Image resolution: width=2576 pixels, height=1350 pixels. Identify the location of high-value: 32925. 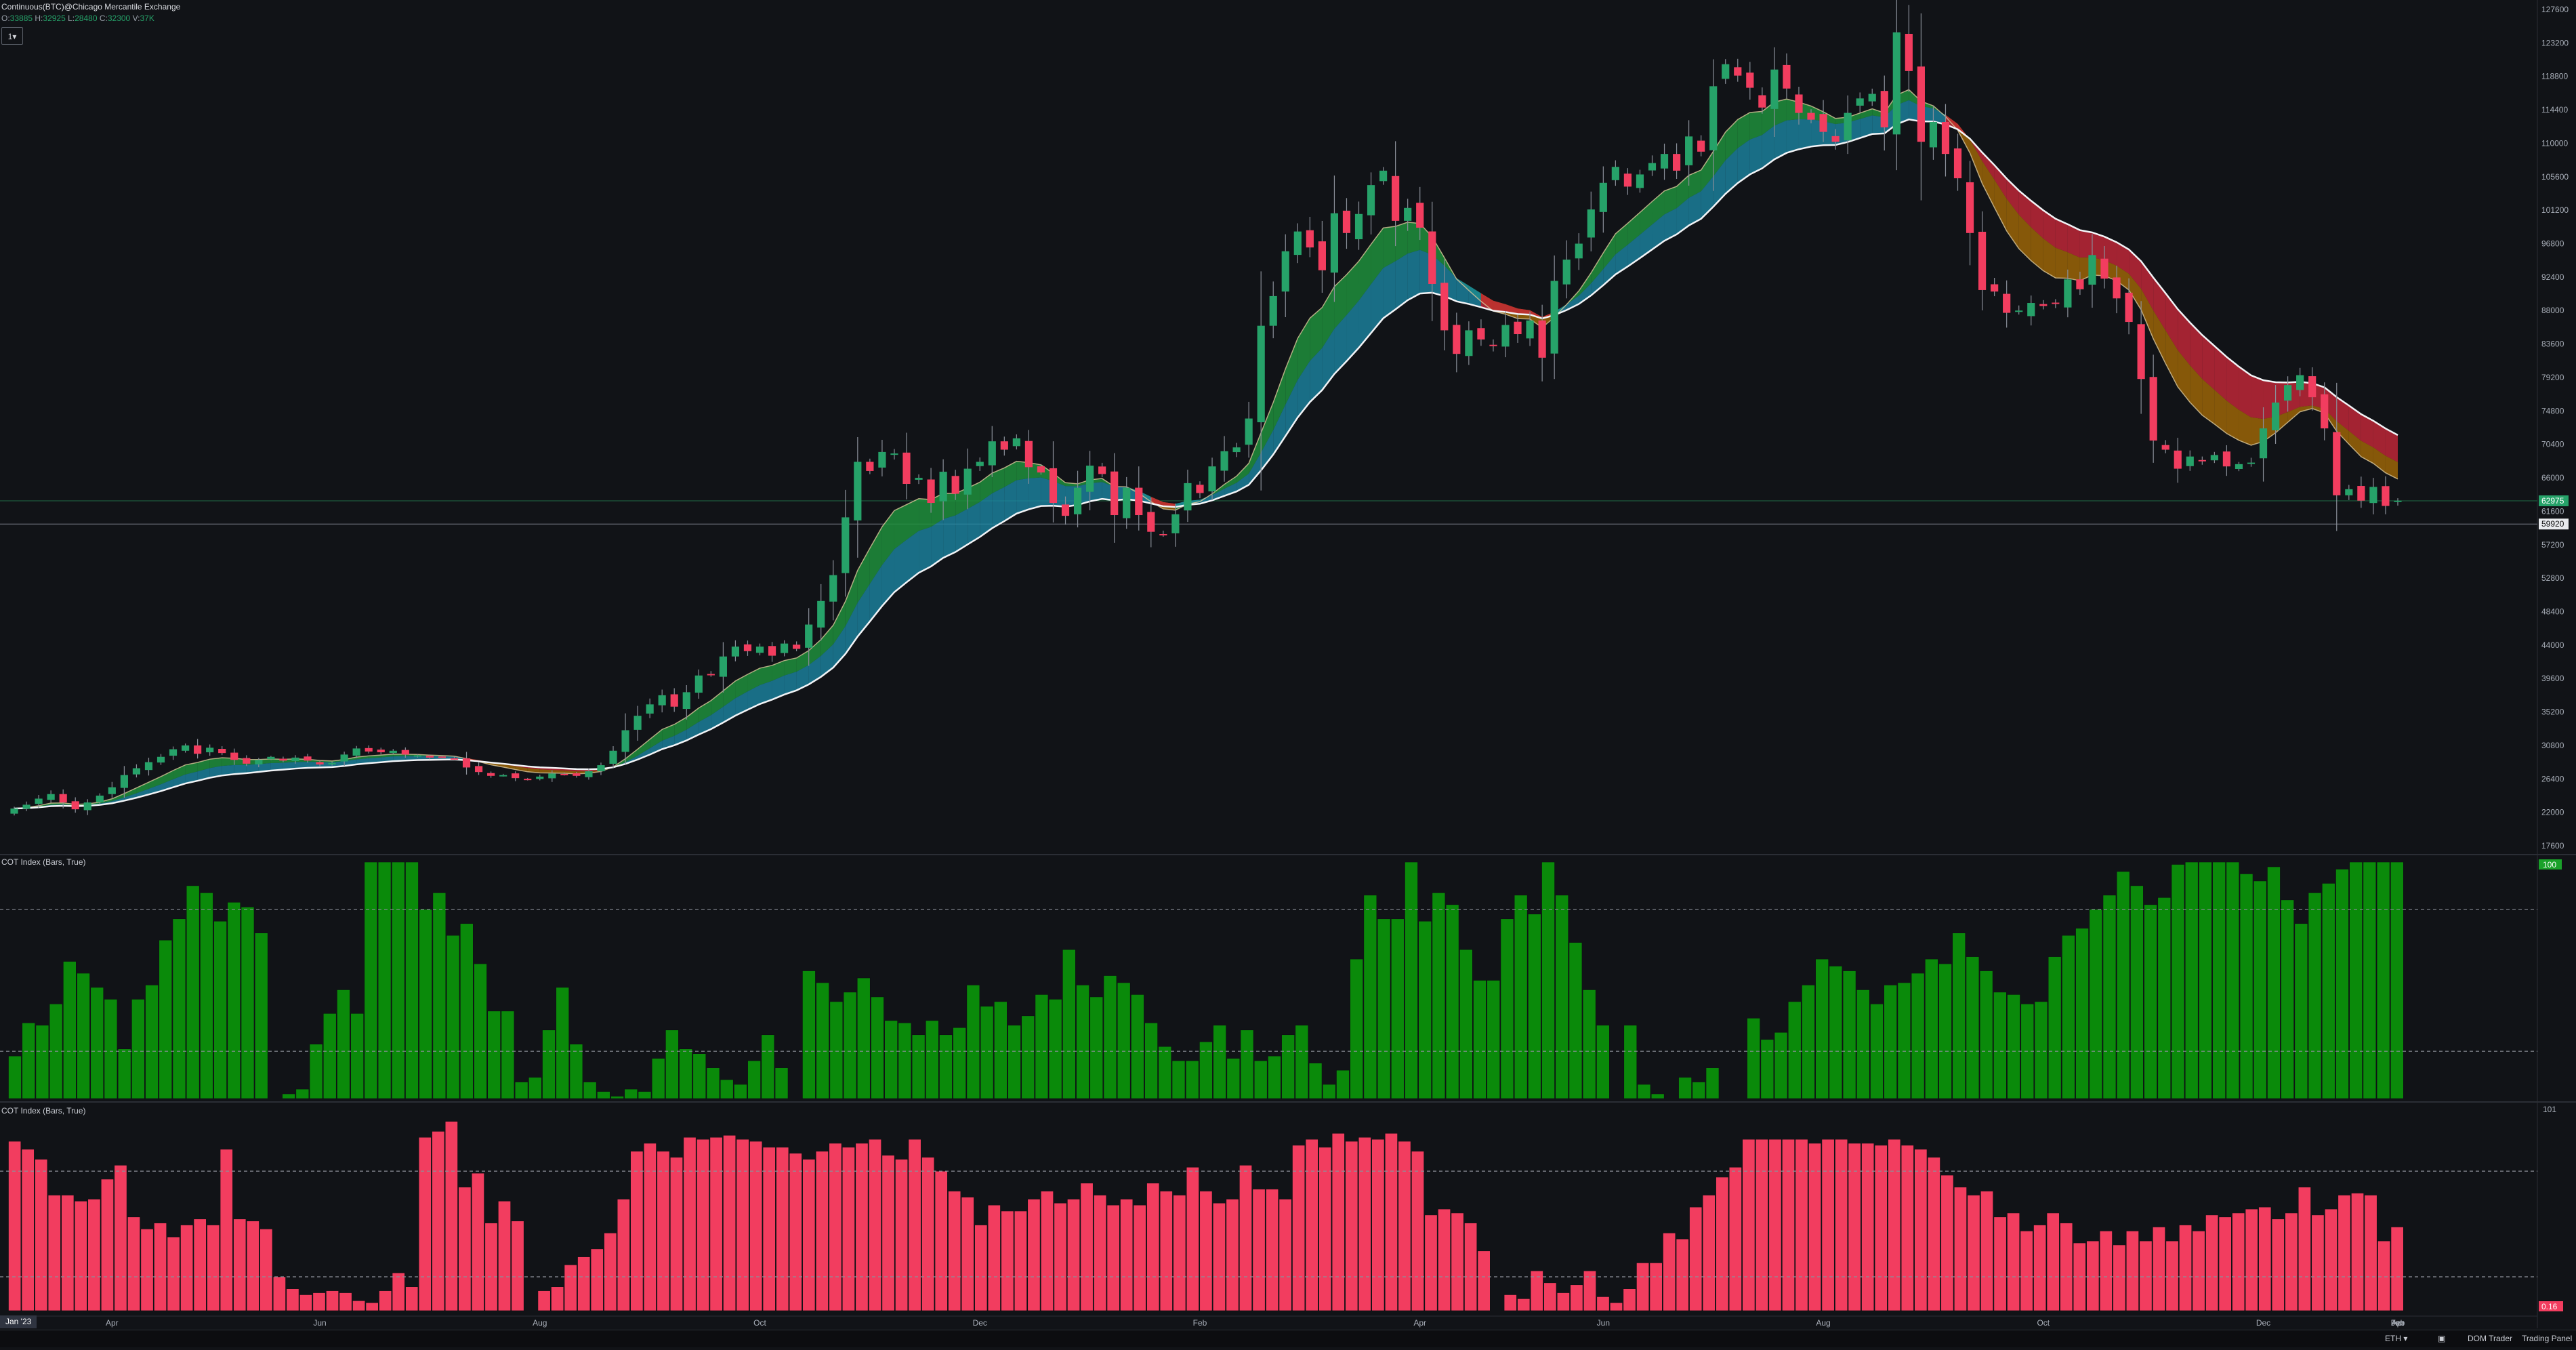
(54, 18).